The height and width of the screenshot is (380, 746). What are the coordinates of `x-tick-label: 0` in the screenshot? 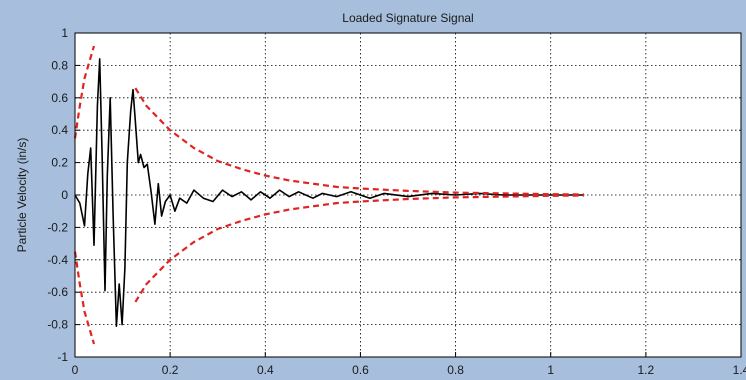 It's located at (75, 370).